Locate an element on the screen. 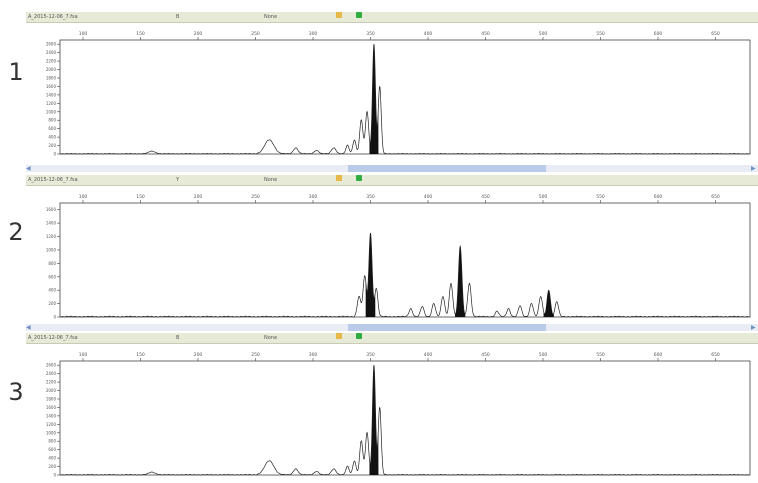  x-tick-label: 250 is located at coordinates (255, 197).